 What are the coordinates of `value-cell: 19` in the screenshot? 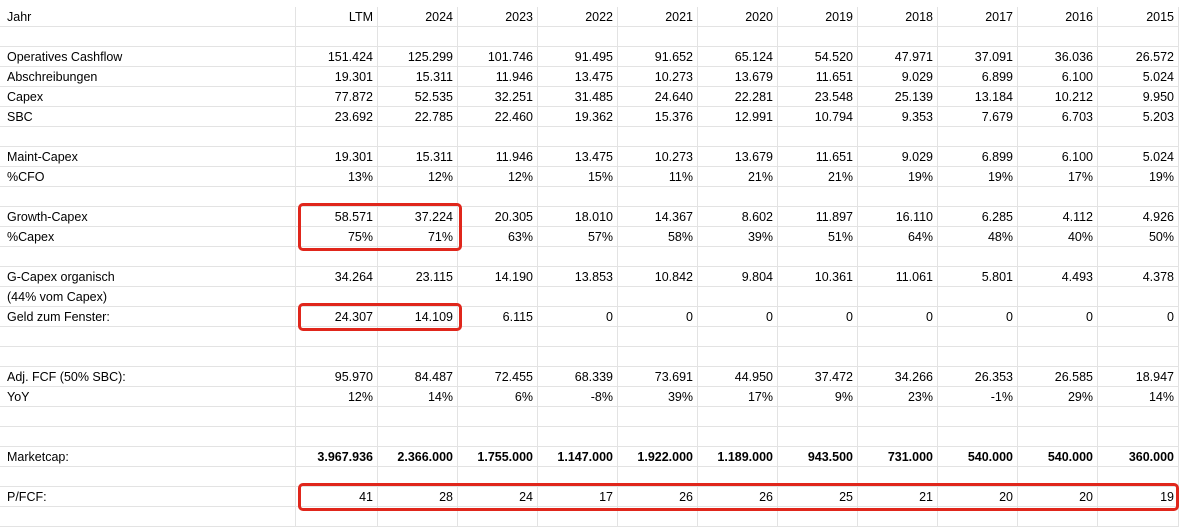 It's located at (1138, 497).